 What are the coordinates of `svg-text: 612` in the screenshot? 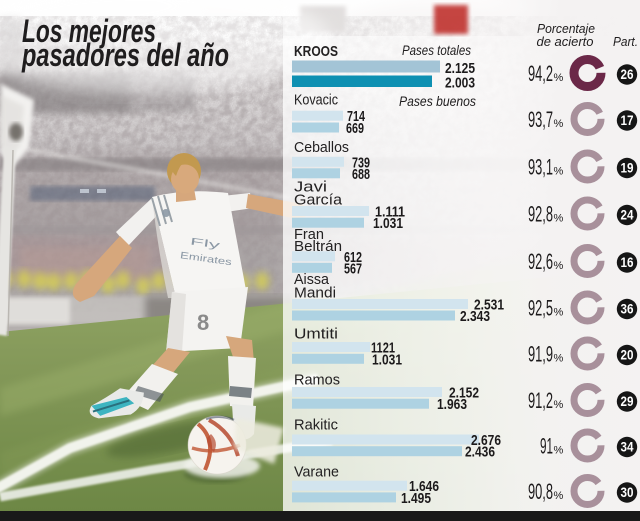 It's located at (353, 258).